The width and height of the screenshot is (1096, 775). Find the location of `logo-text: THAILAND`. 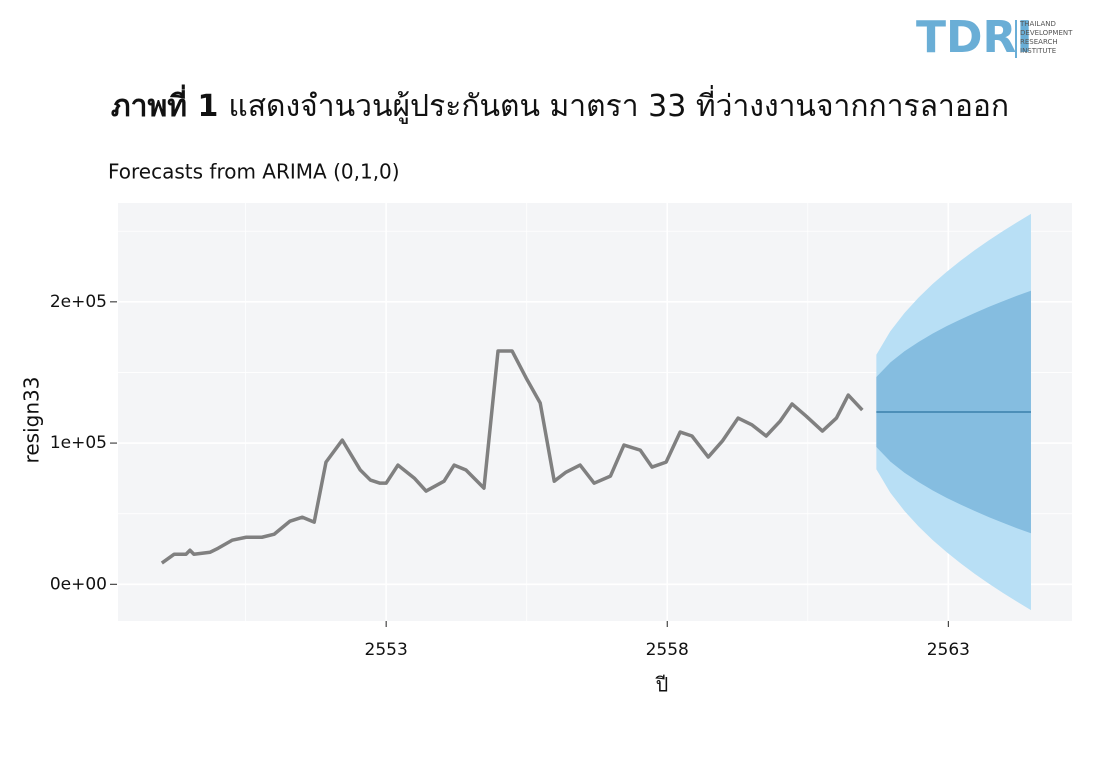

logo-text: THAILAND is located at coordinates (1037, 24).